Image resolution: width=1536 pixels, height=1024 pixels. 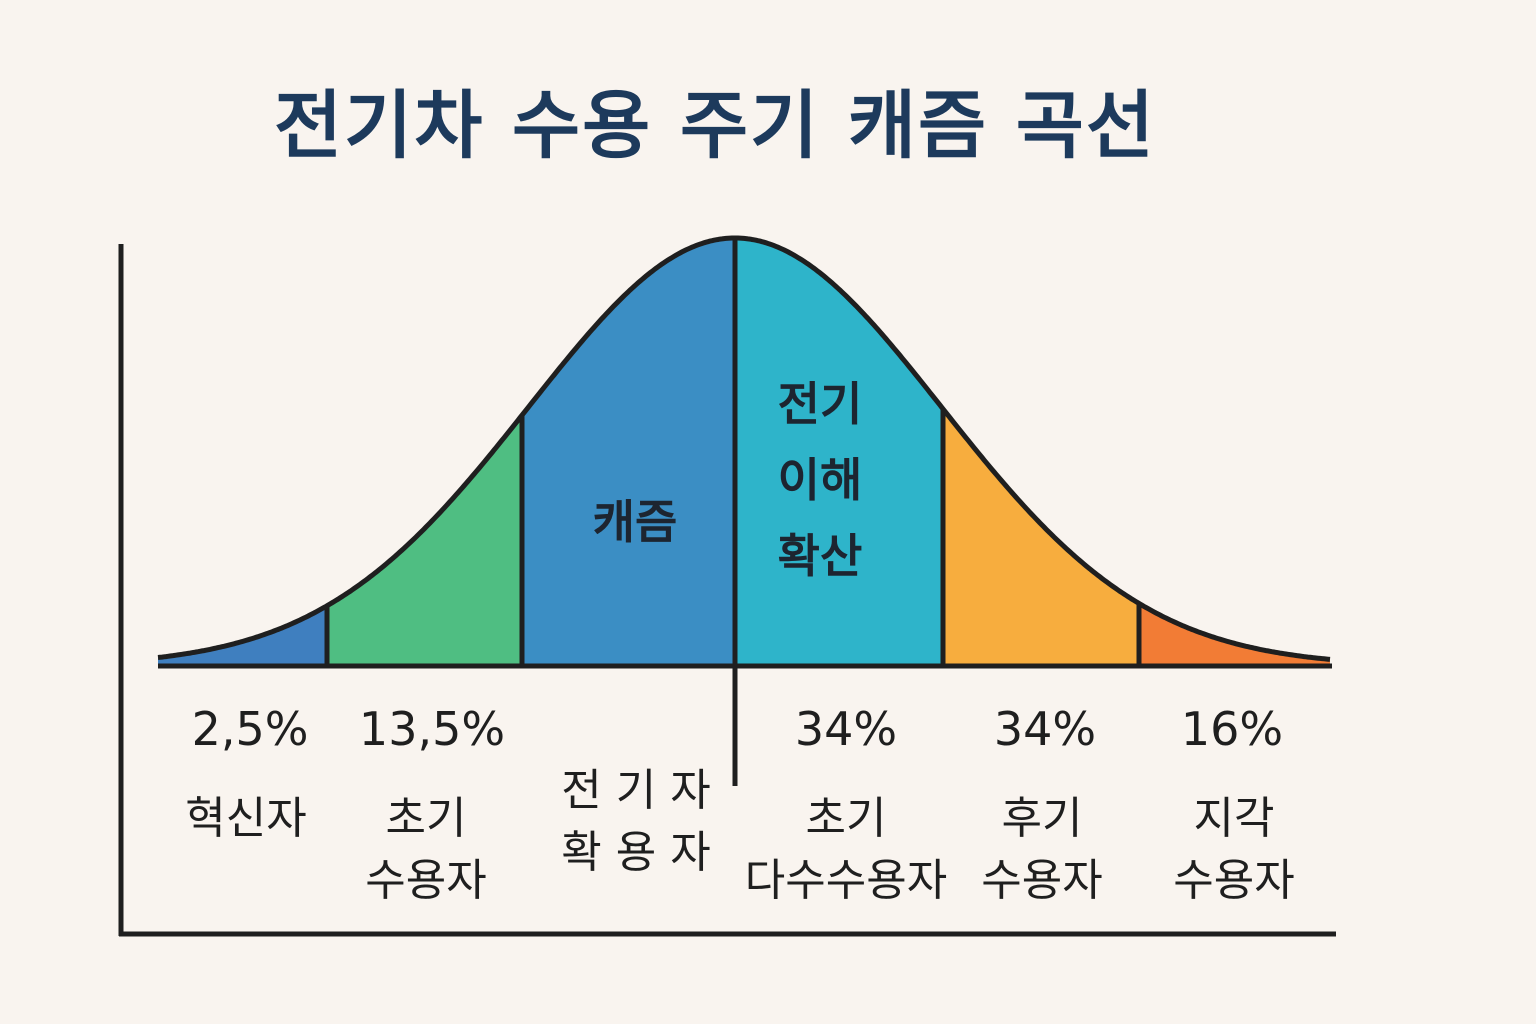 What do you see at coordinates (1042, 850) in the screenshot?
I see `late-majority-label: 후기 수용자` at bounding box center [1042, 850].